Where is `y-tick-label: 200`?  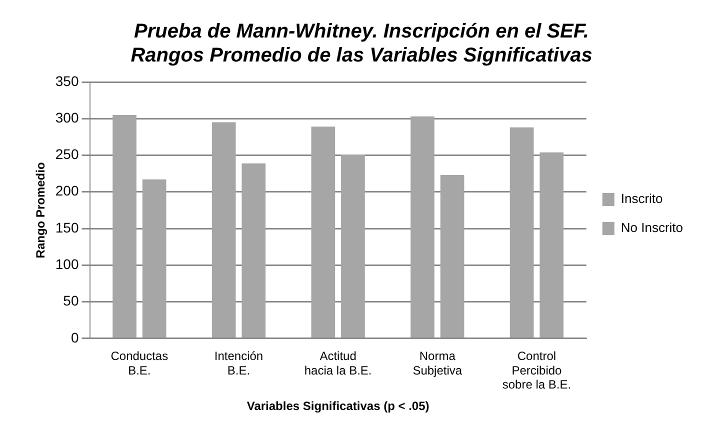
y-tick-label: 200 is located at coordinates (67, 190).